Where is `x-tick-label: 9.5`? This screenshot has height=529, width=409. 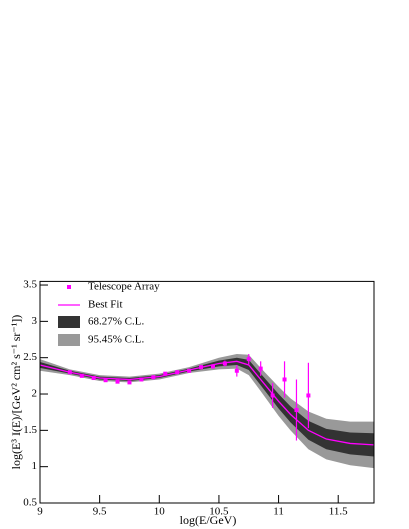
x-tick-label: 9.5 is located at coordinates (100, 512).